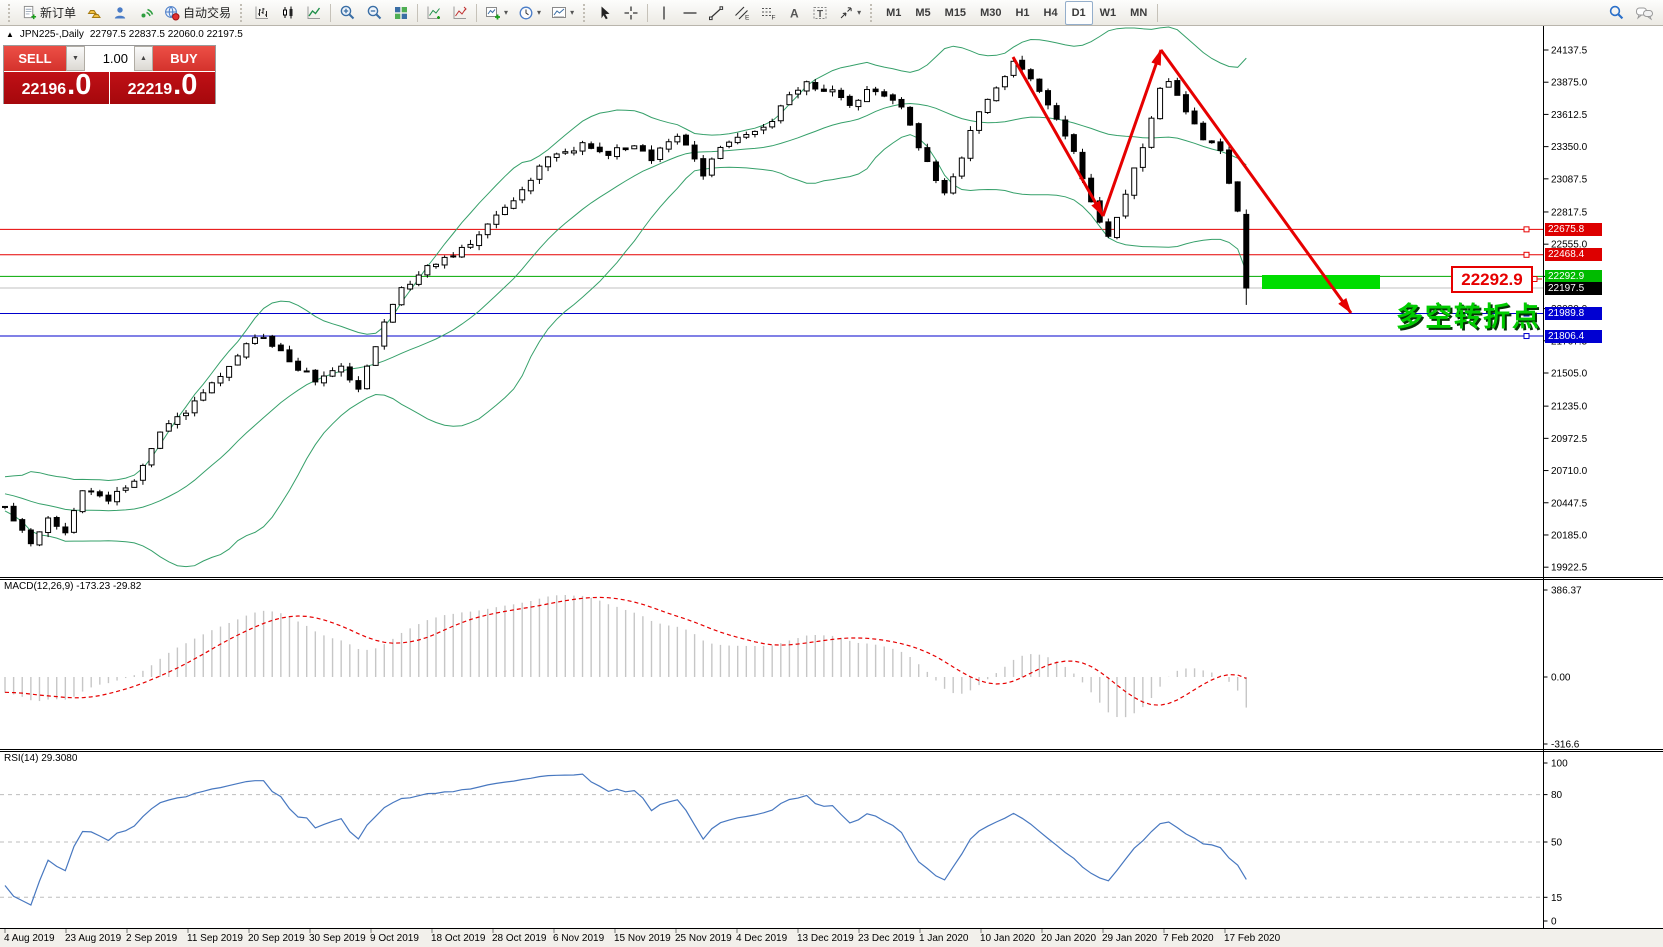 The height and width of the screenshot is (947, 1663). I want to click on crosshair-icon, so click(631, 12).